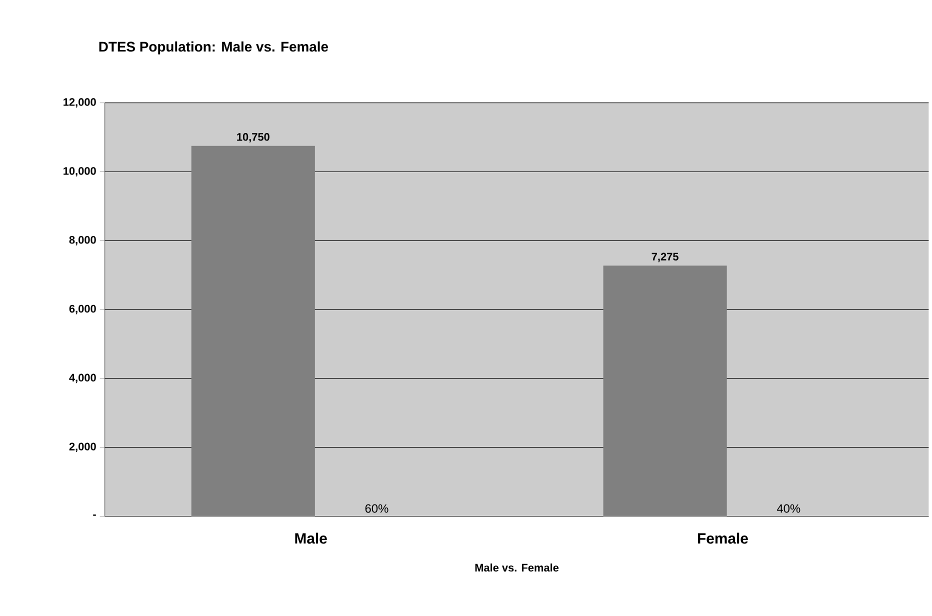 Image resolution: width=932 pixels, height=616 pixels. Describe the element at coordinates (376, 508) in the screenshot. I see `annotation: 60%` at that location.